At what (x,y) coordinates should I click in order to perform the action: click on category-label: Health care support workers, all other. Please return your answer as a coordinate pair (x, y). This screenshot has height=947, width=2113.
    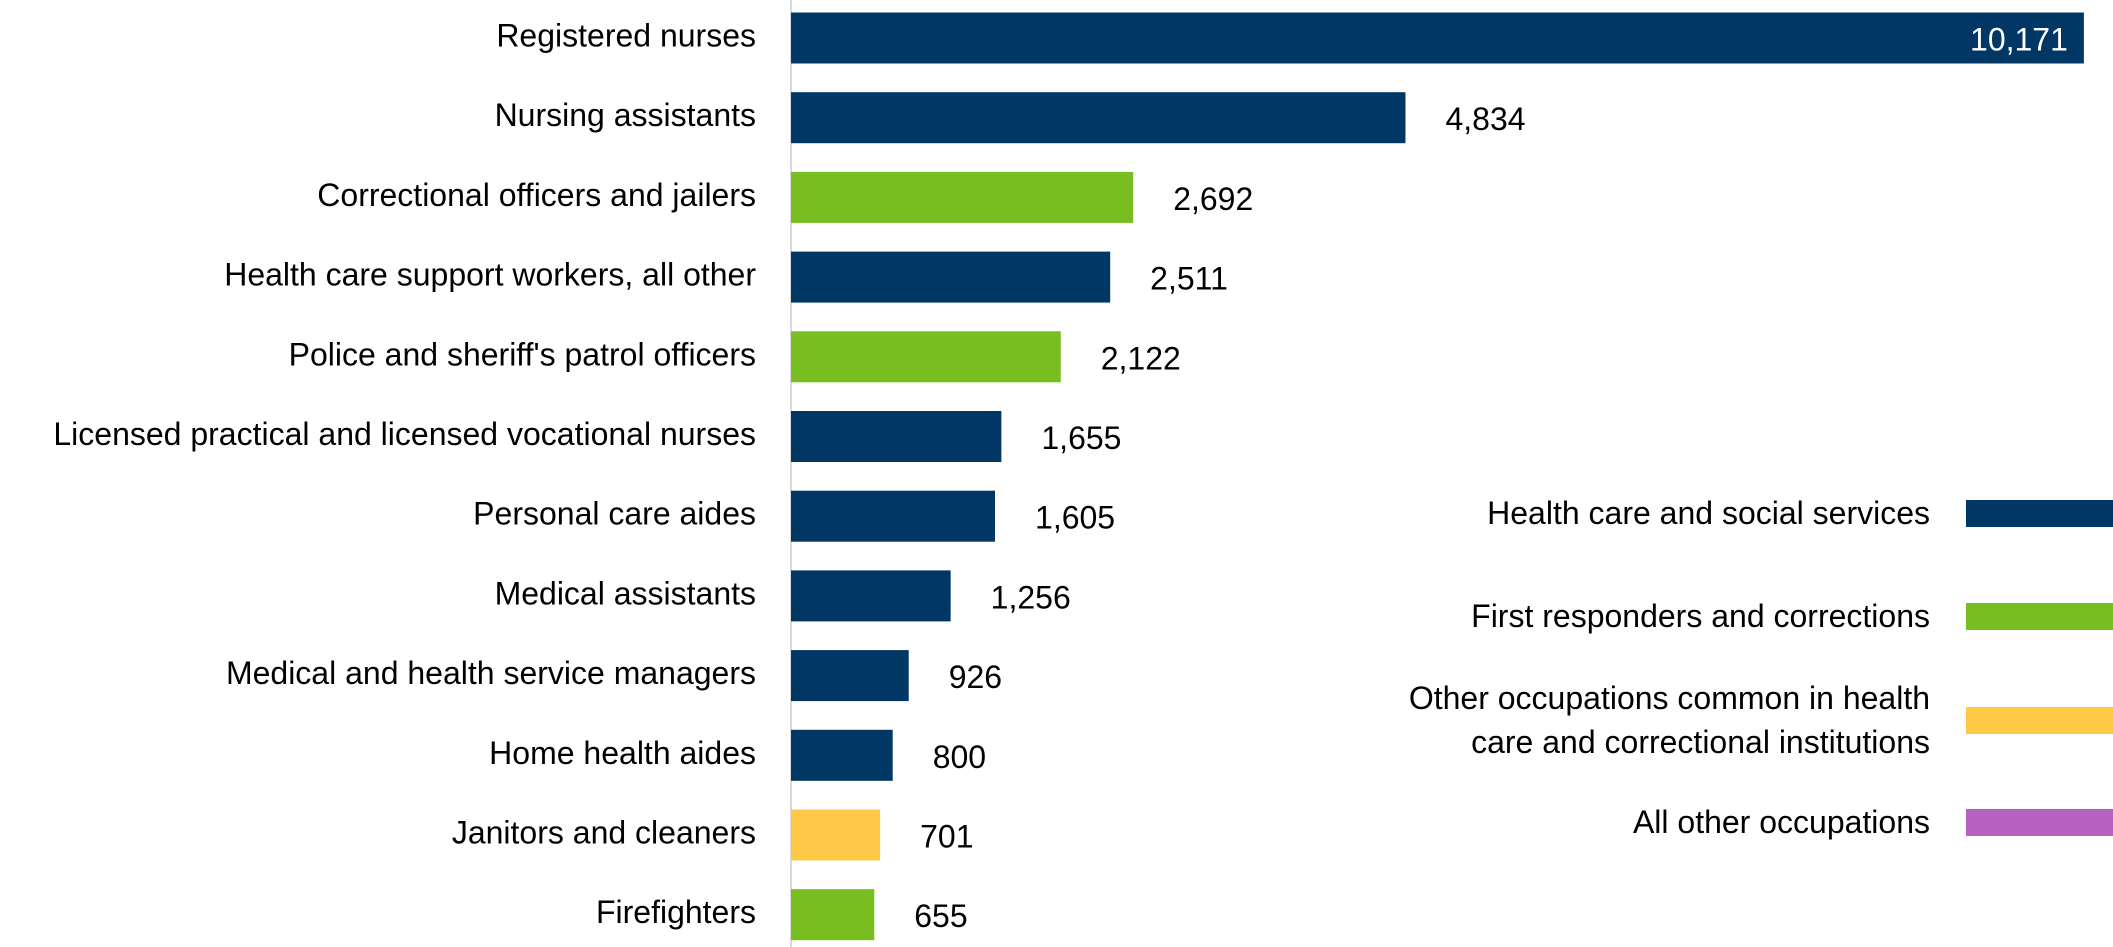
    Looking at the image, I should click on (490, 275).